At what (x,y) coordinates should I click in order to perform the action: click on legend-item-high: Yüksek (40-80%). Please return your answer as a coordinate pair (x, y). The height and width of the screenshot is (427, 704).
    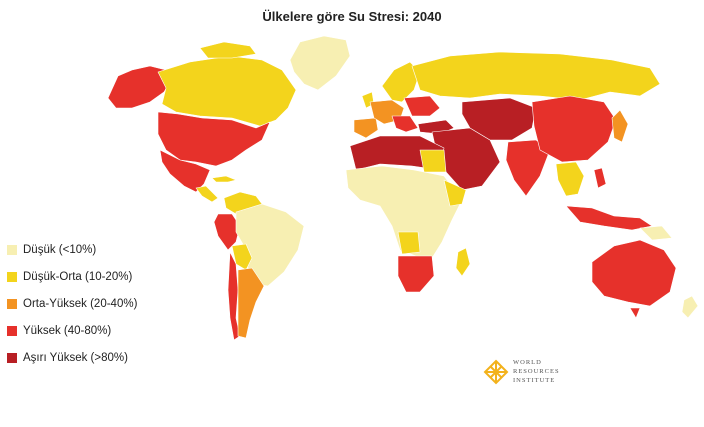
    Looking at the image, I should click on (72, 330).